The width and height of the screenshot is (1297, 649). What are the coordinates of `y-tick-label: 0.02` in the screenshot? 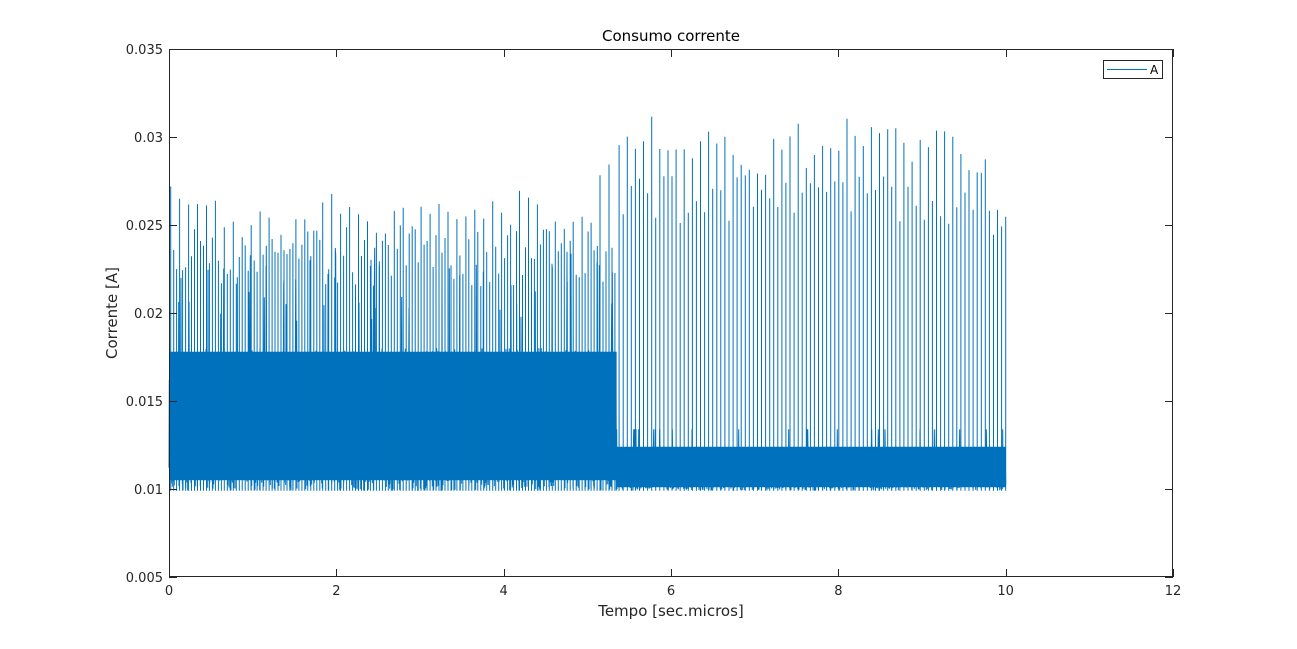 It's located at (148, 314).